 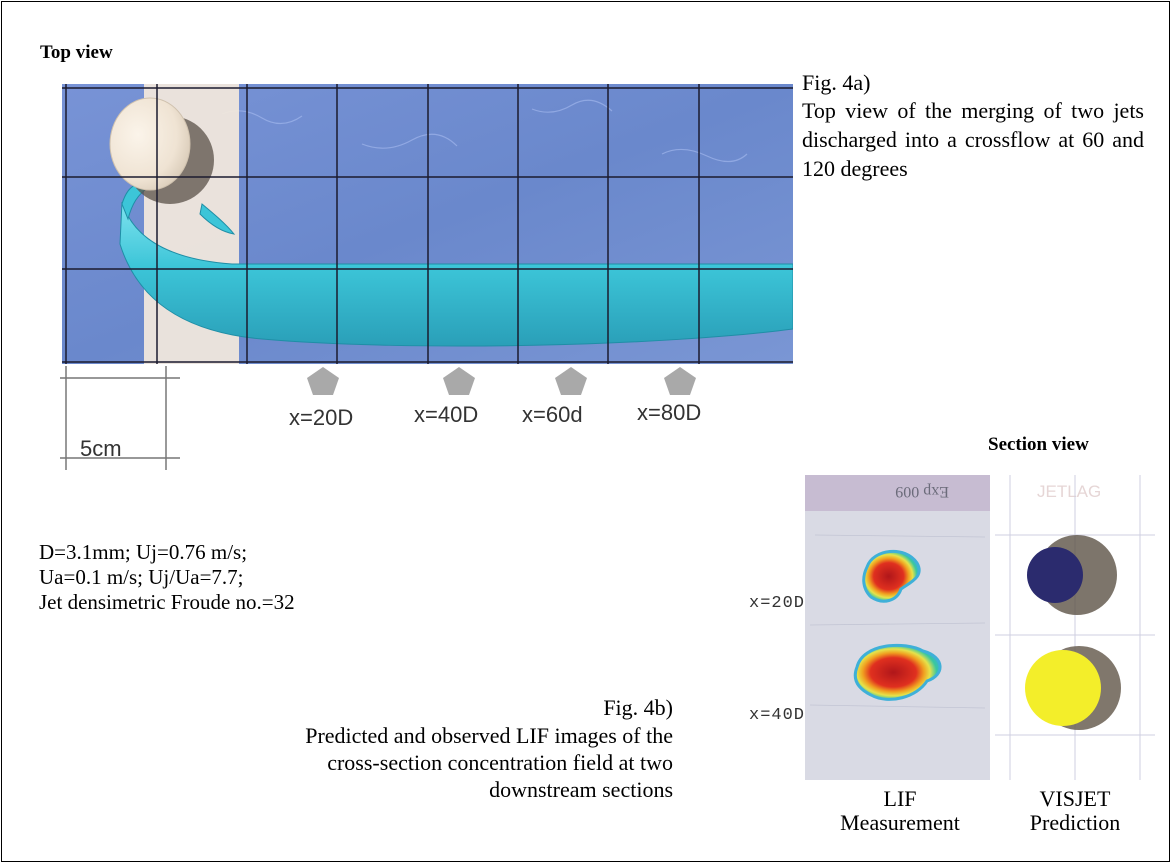 I want to click on col-caption-lif: LIF Measurement, so click(x=900, y=811).